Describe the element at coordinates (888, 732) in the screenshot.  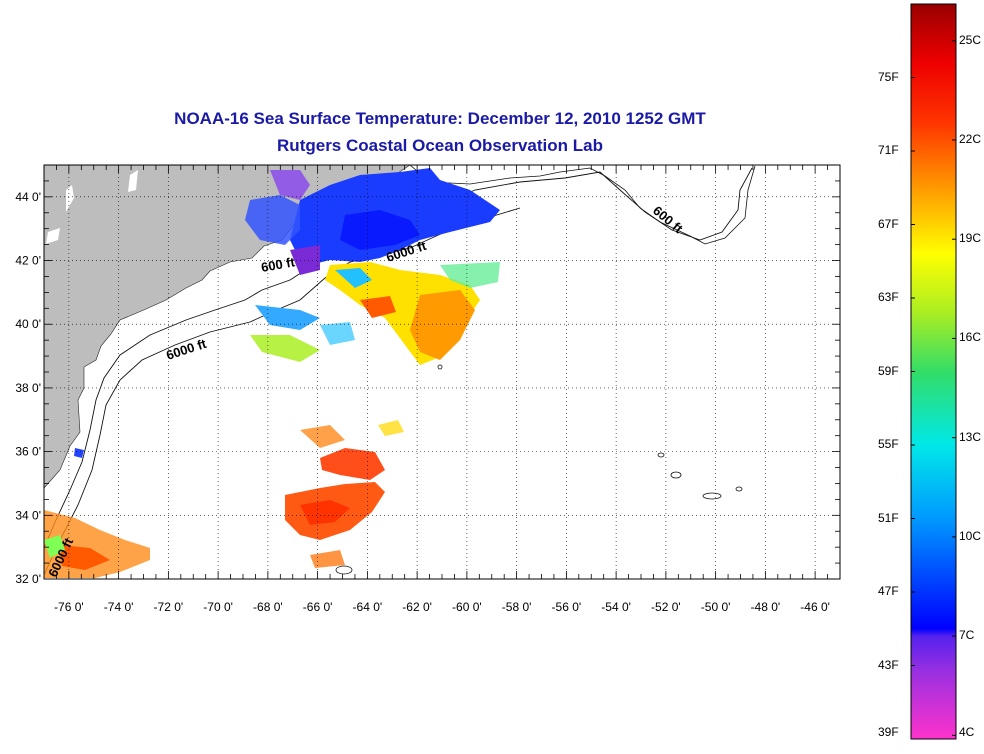
I see `colorbar-fahrenheit-label: 39F` at that location.